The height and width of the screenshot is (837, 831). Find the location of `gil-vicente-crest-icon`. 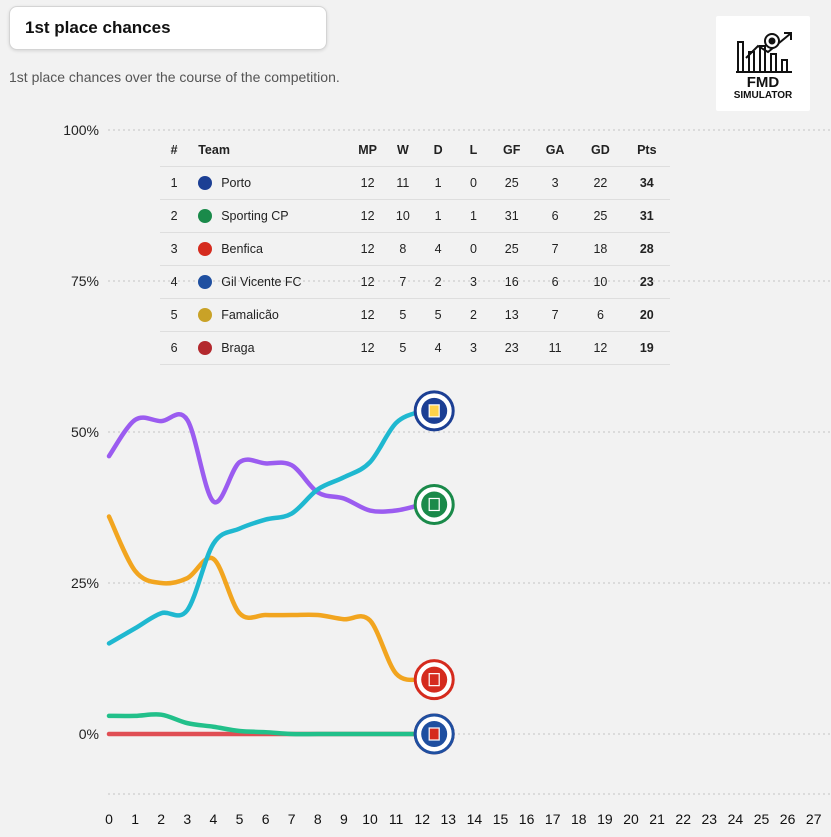

gil-vicente-crest-icon is located at coordinates (434, 734).